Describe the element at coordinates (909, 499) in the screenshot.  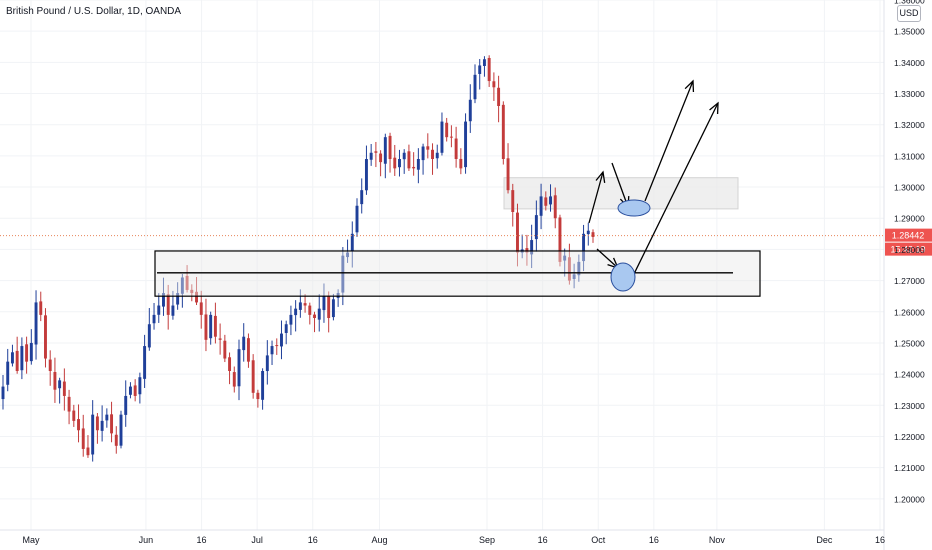
I see `price-tick-label: 1.20000` at that location.